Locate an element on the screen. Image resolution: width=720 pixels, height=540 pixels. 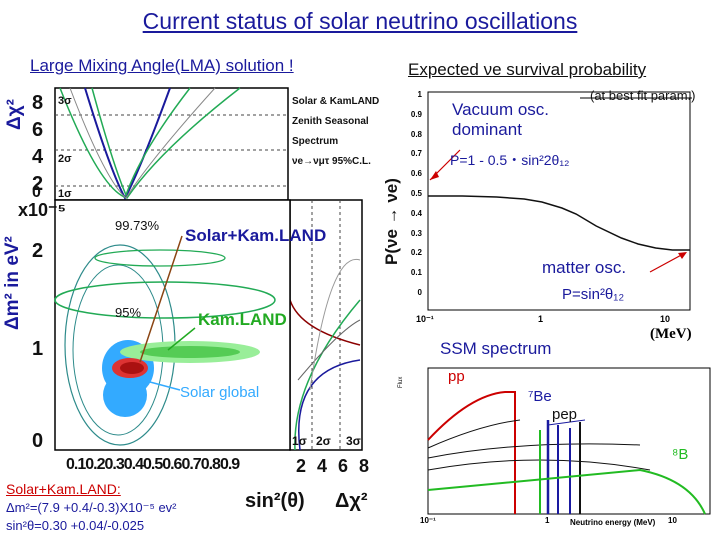
callout-kamland: Kam.LAND is located at coordinates (242, 319).